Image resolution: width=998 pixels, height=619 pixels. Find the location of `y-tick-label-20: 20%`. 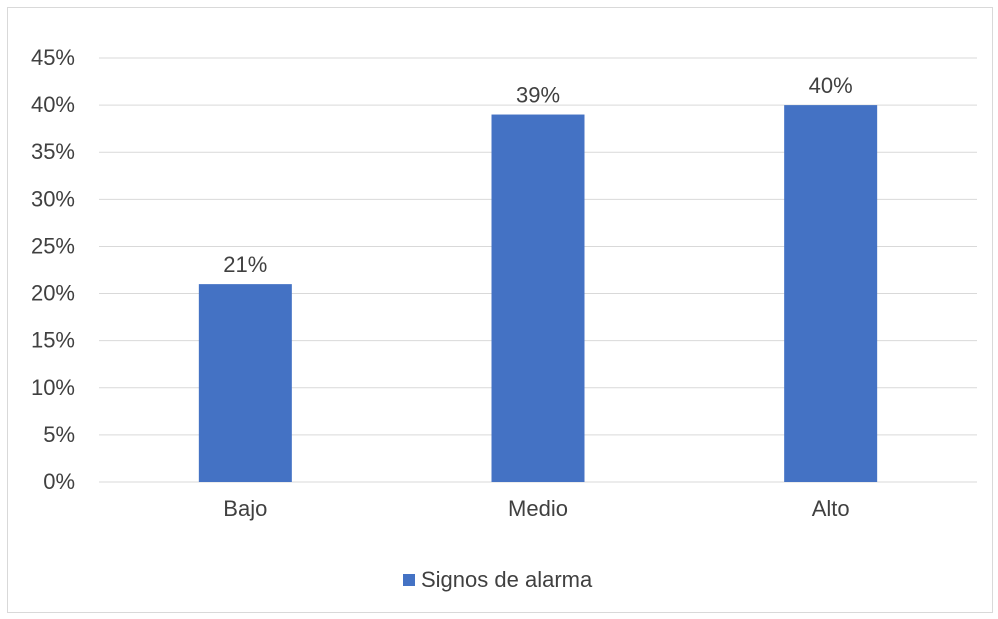

y-tick-label-20: 20% is located at coordinates (53, 293).